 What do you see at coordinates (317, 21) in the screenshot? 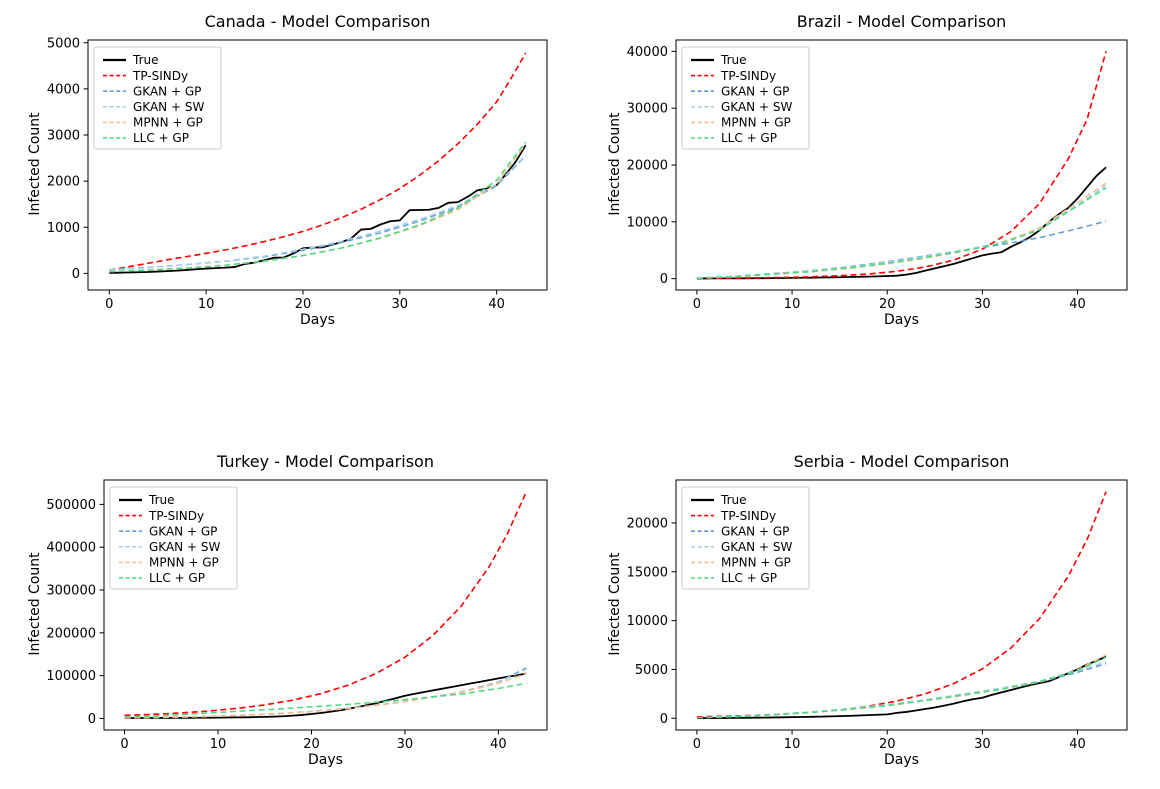
I see `chart-title: Canada - Model Comparison` at bounding box center [317, 21].